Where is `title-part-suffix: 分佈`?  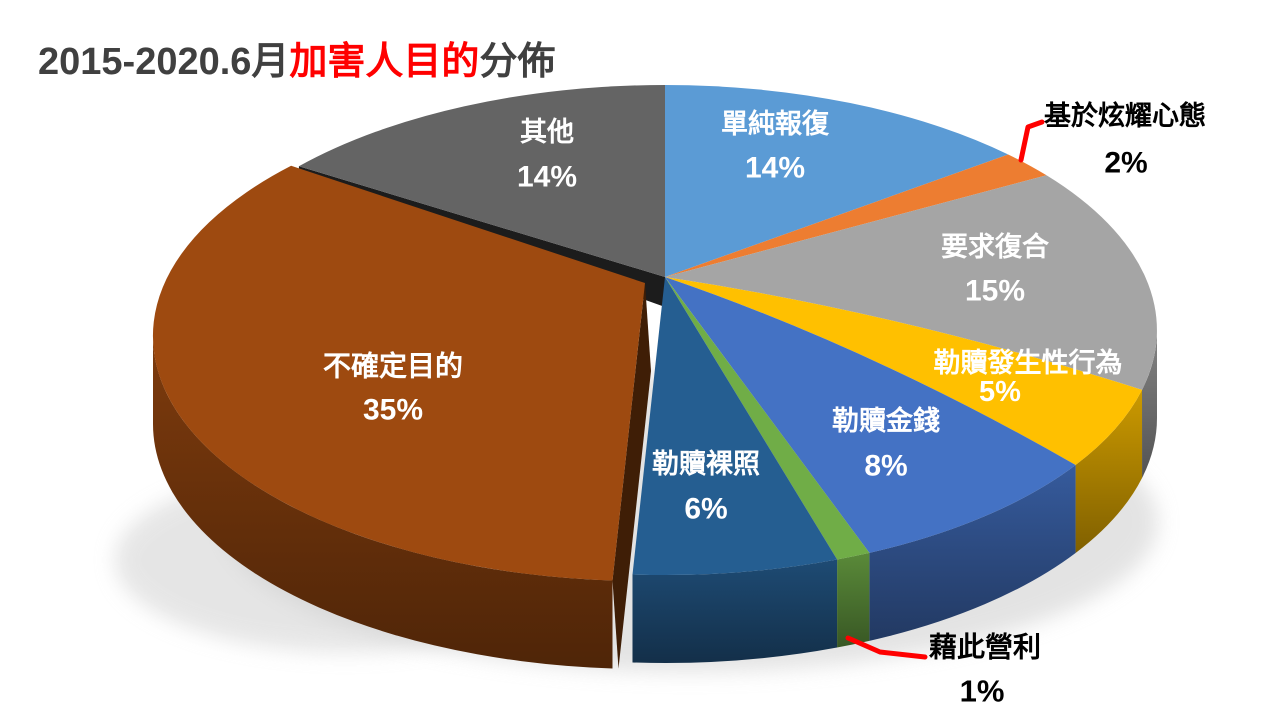 title-part-suffix: 分佈 is located at coordinates (517, 62).